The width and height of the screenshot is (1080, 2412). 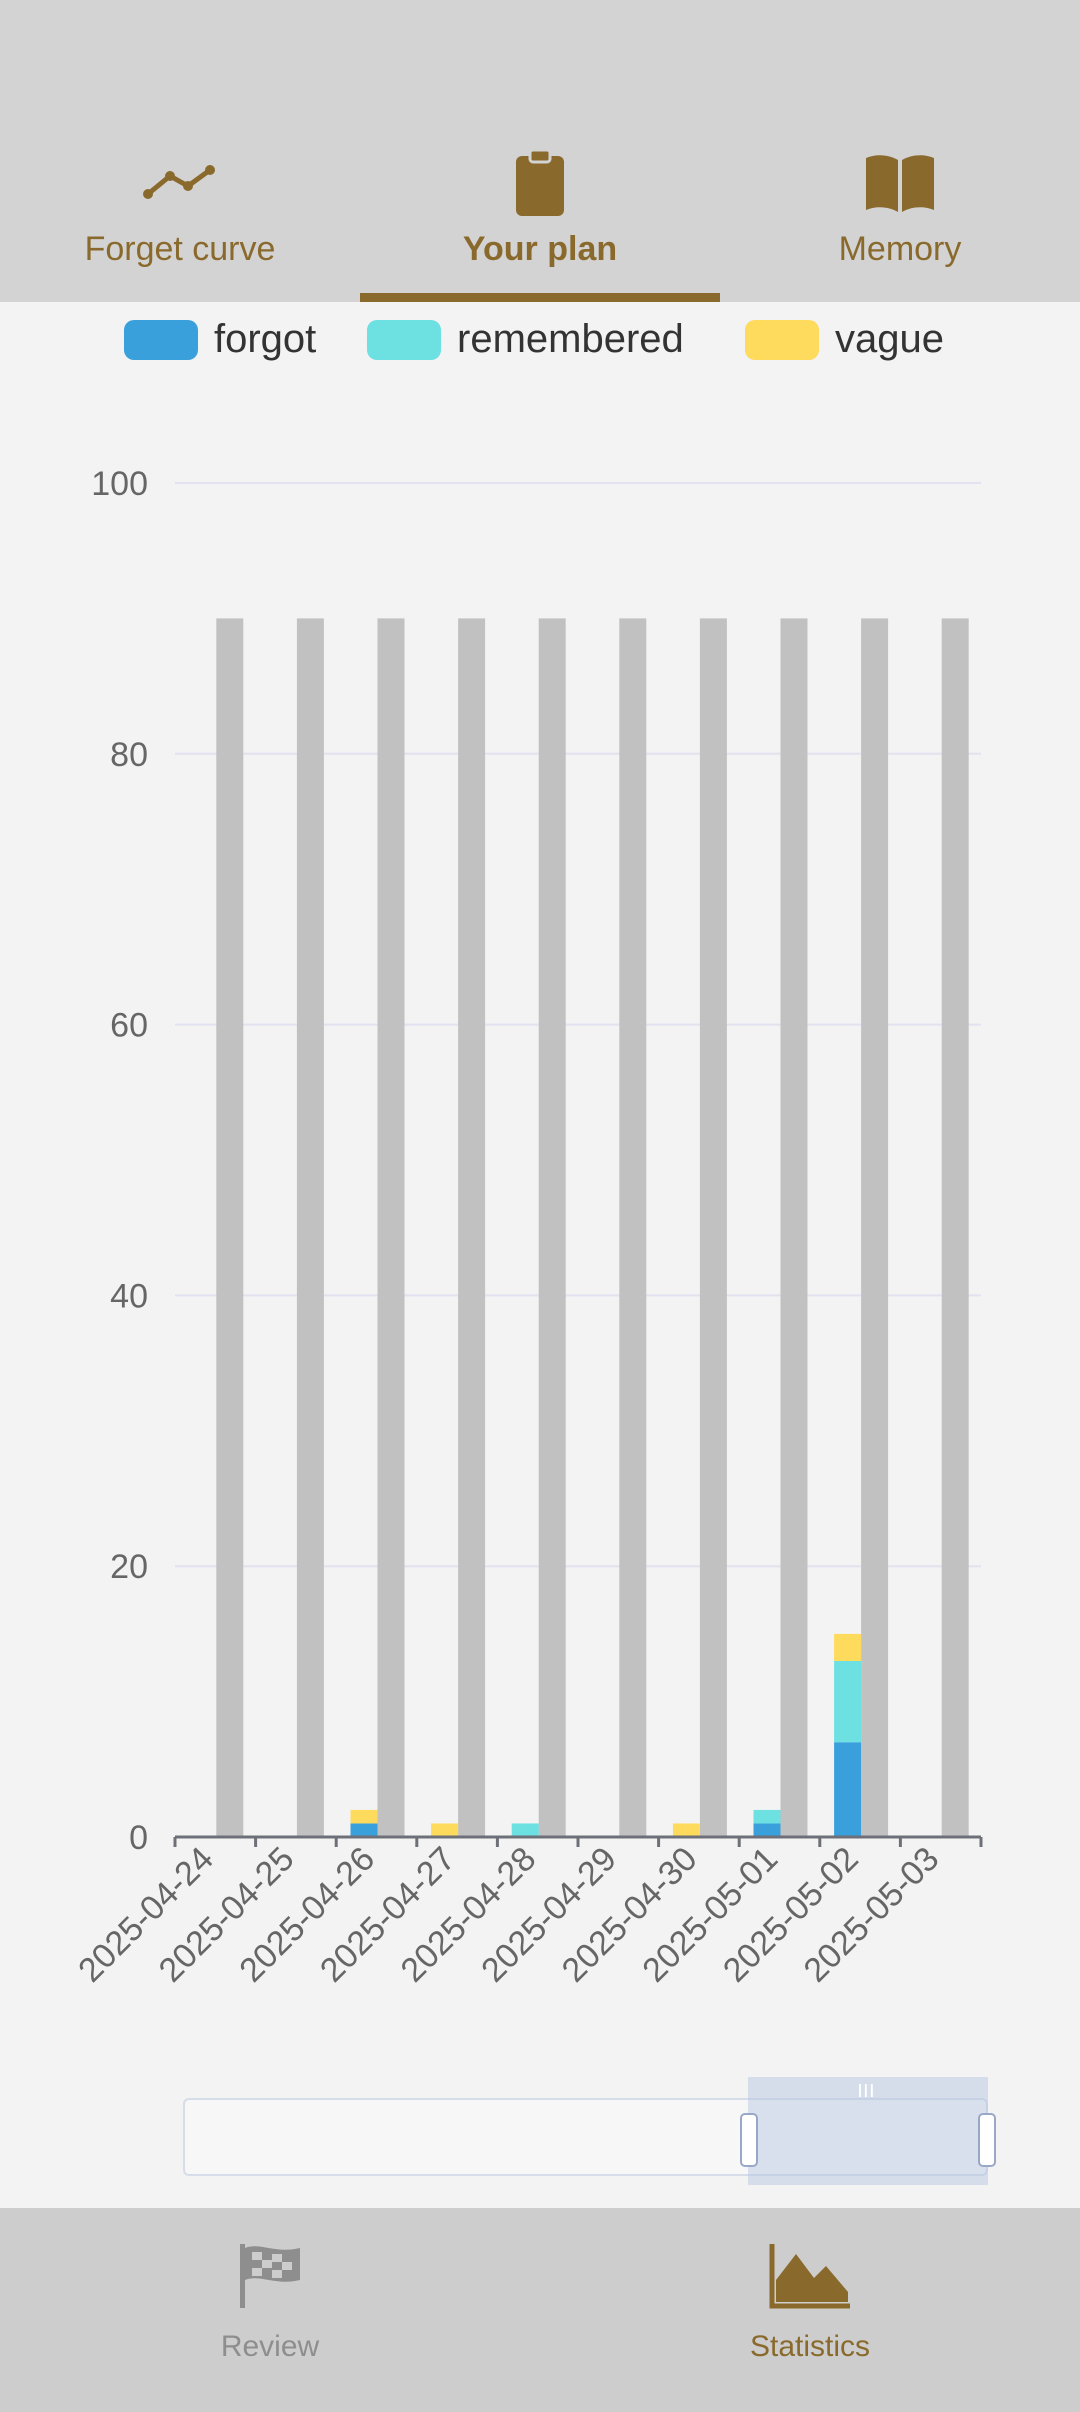 I want to click on legend-label: vague, so click(x=889, y=339).